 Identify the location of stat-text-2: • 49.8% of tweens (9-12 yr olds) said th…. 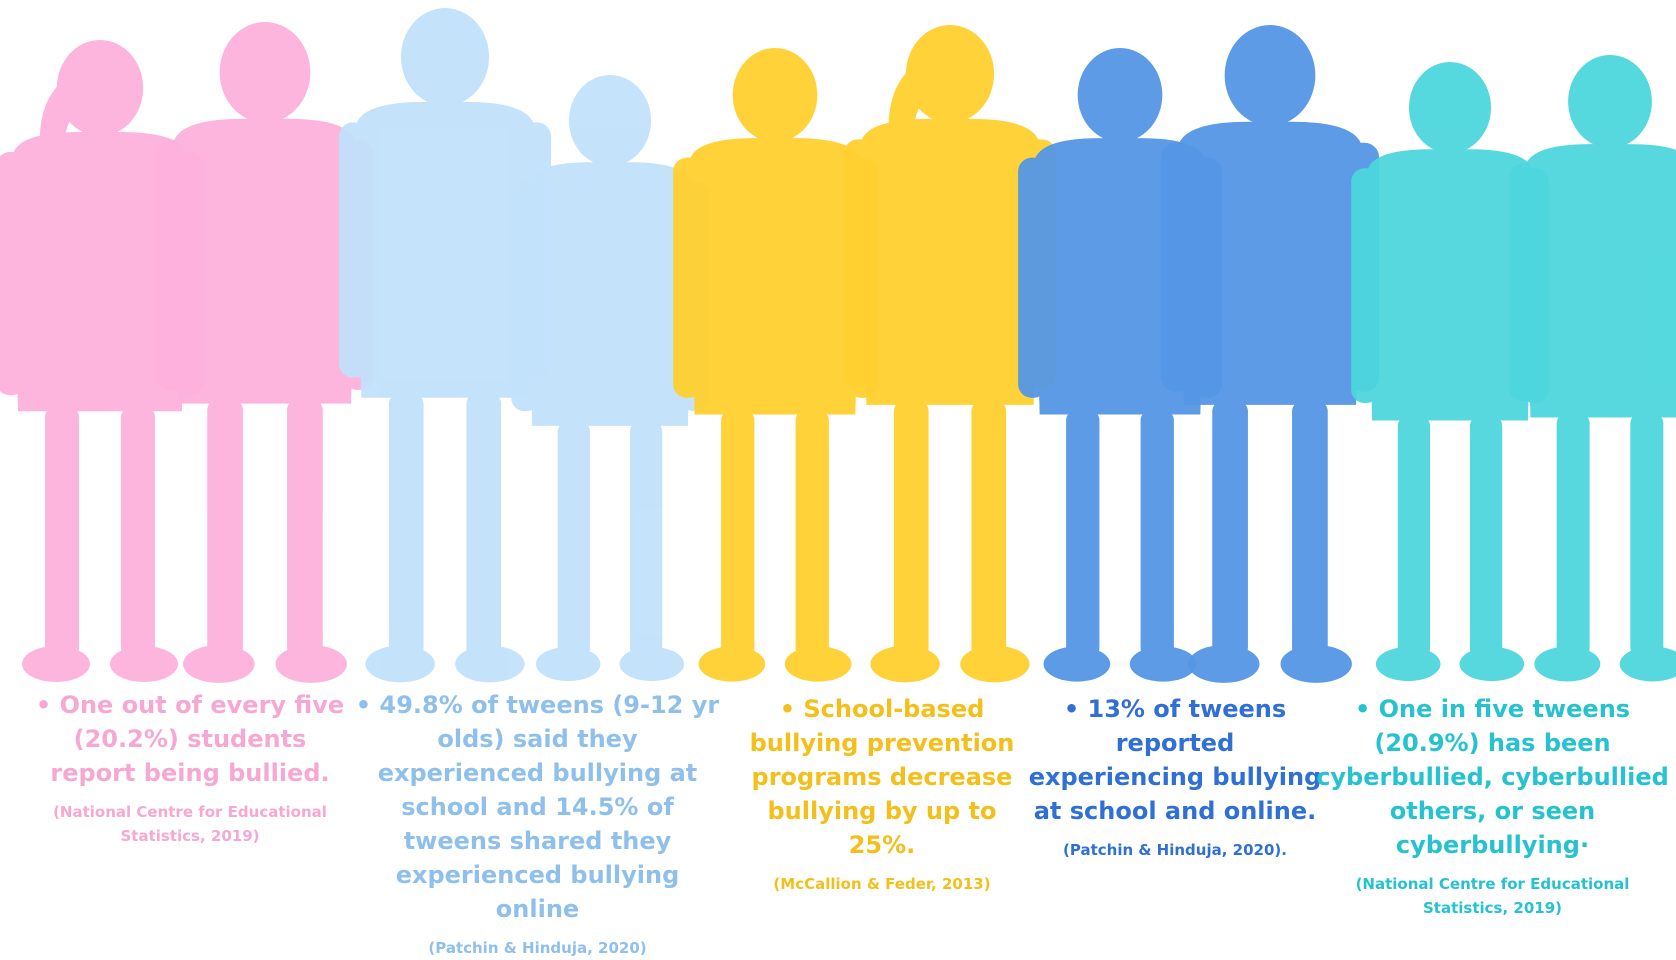
(537, 807).